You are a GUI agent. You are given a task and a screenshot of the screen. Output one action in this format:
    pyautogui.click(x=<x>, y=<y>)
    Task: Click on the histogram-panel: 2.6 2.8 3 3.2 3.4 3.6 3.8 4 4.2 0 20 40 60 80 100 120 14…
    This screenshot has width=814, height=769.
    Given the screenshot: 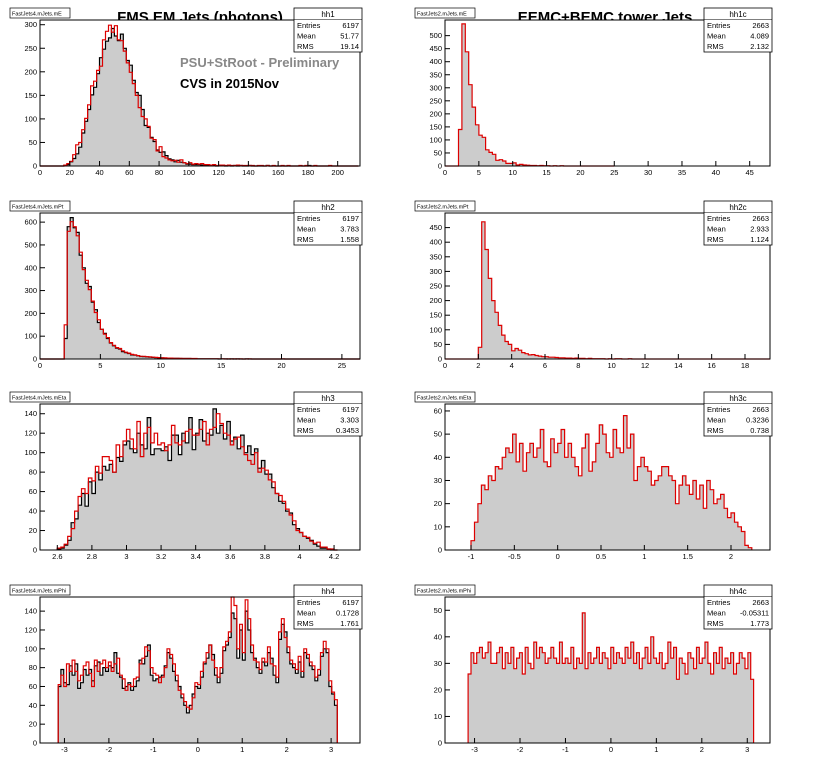 What is the action you would take?
    pyautogui.click(x=186, y=476)
    